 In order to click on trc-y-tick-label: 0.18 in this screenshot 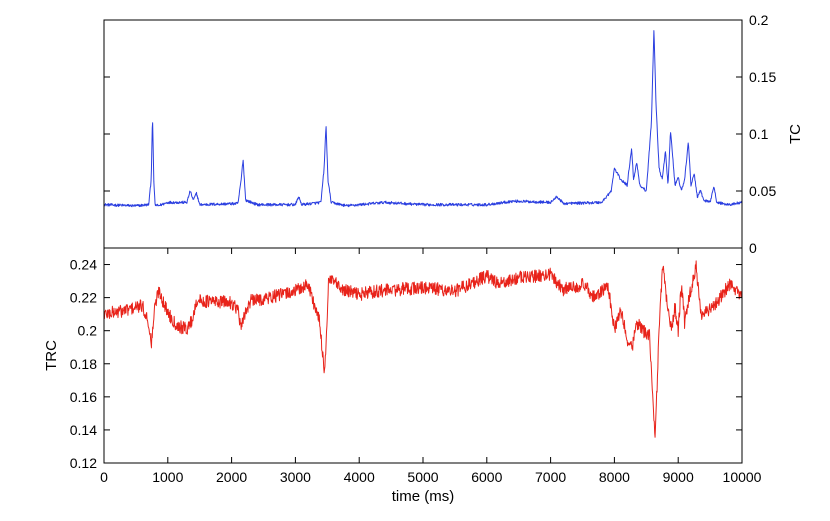, I will do `click(83, 364)`.